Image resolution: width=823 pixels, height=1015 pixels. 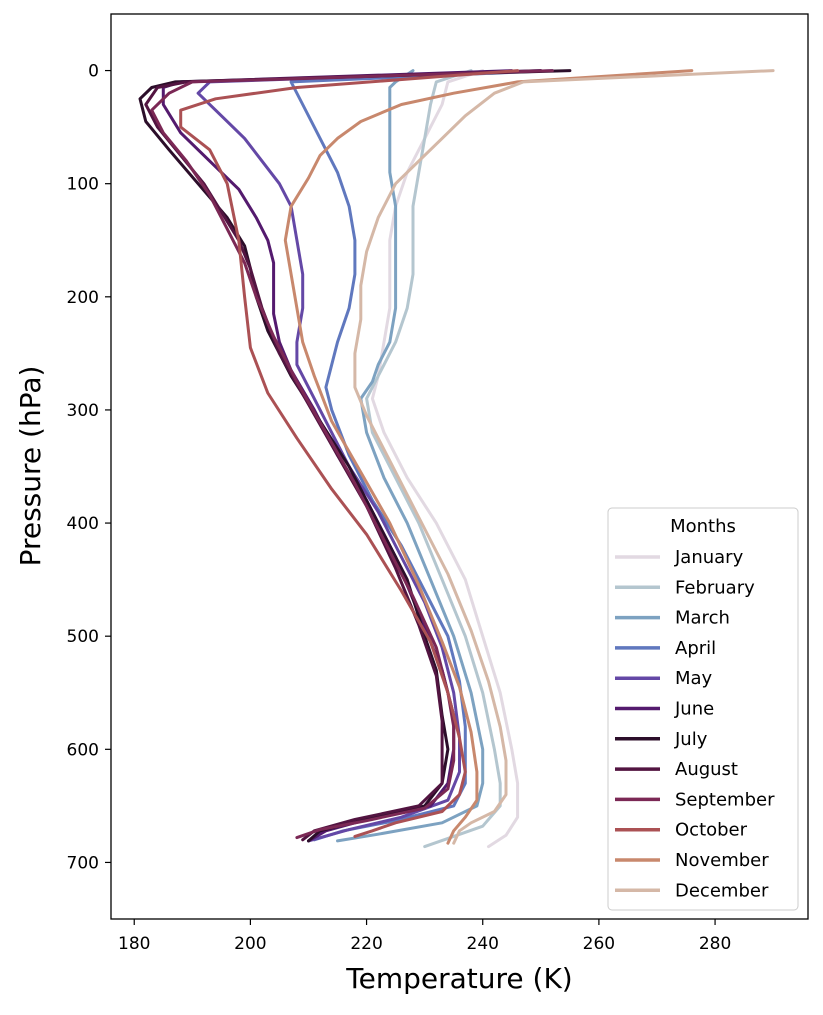 What do you see at coordinates (93, 72) in the screenshot?
I see `y-tick-label: 0` at bounding box center [93, 72].